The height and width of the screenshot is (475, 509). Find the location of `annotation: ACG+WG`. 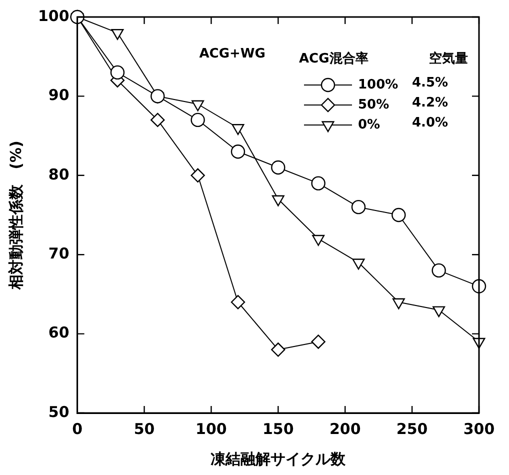

annotation: ACG+WG is located at coordinates (232, 54).